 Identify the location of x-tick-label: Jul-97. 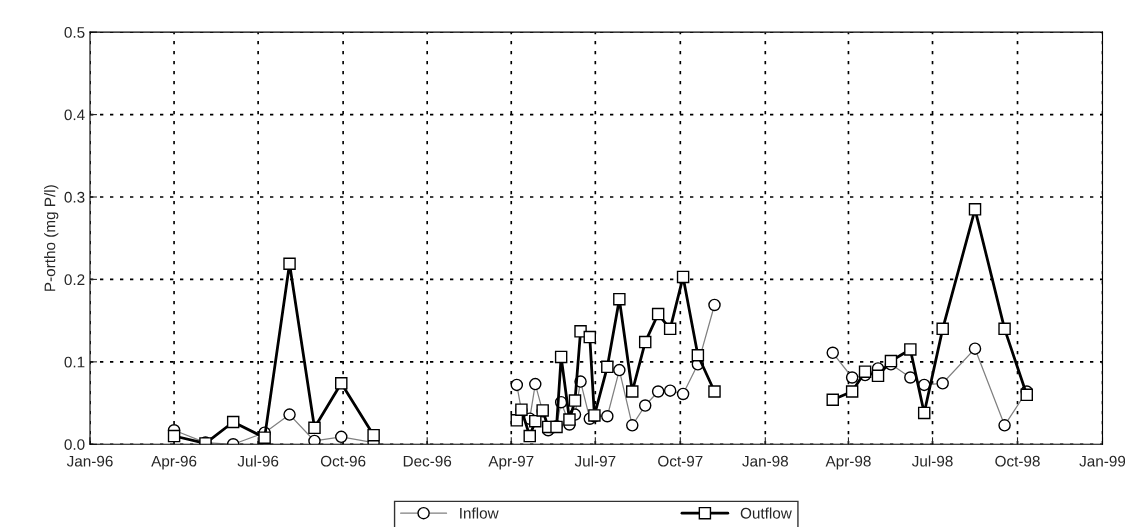
(595, 461).